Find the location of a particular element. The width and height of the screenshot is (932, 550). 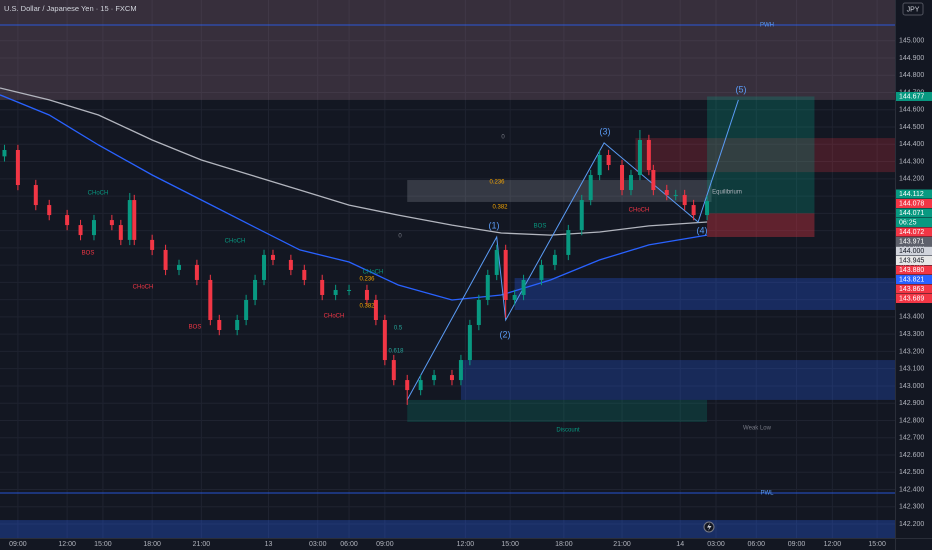

price-label: 143.821 is located at coordinates (911, 279).